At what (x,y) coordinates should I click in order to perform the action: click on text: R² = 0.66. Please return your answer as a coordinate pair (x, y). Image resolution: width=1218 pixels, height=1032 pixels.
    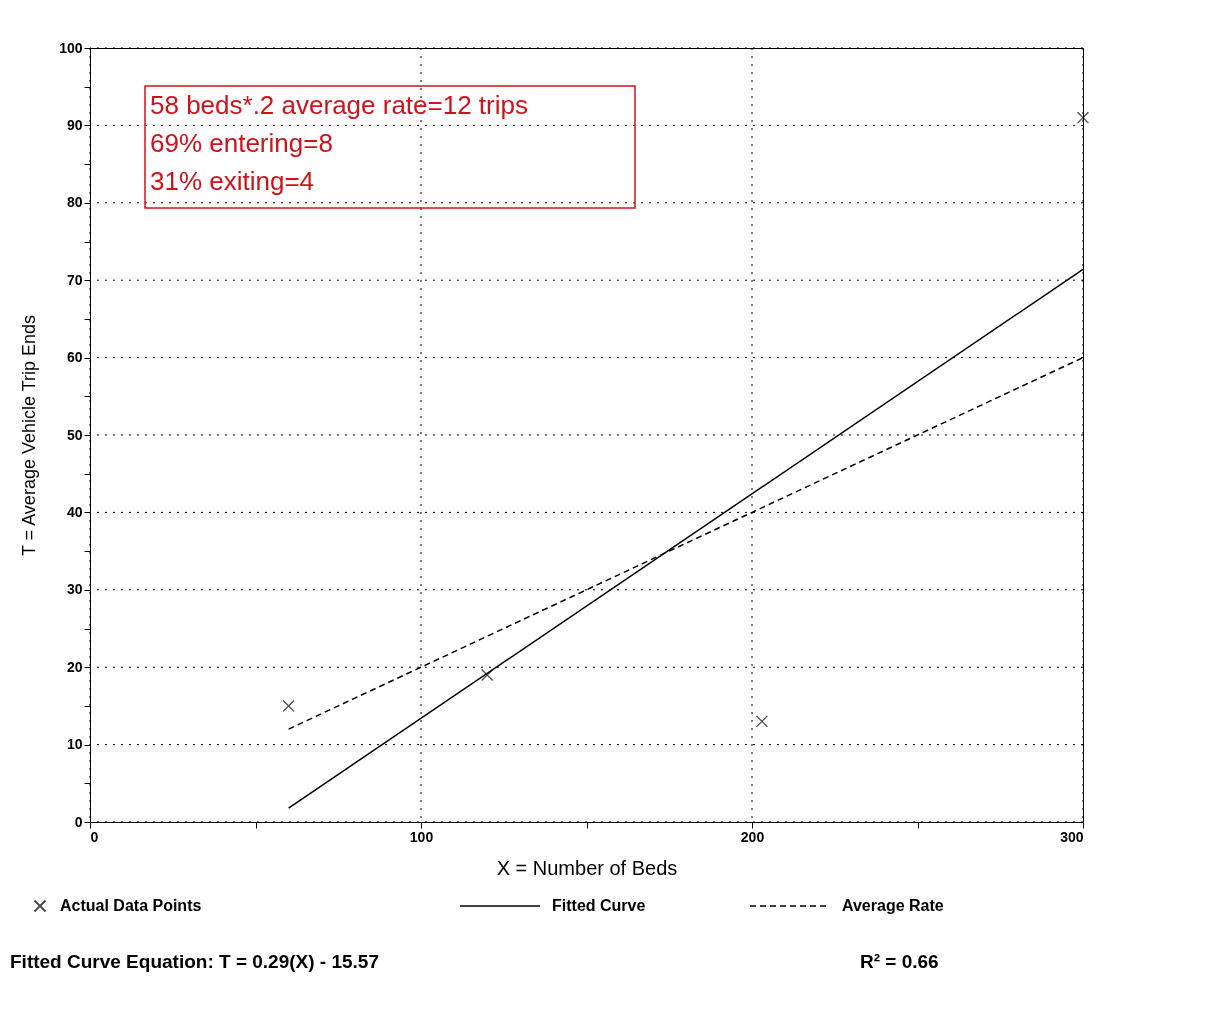
    Looking at the image, I should click on (899, 961).